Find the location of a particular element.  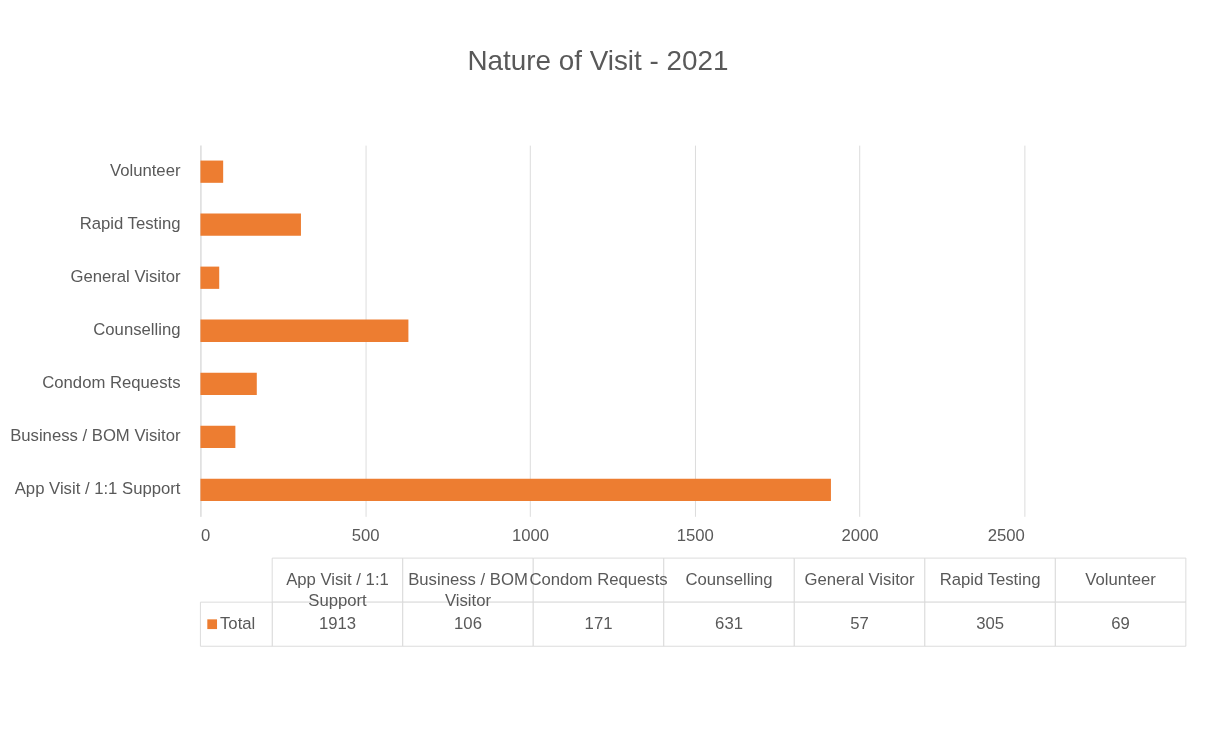

x-tick-label: 2500 is located at coordinates (1006, 535).